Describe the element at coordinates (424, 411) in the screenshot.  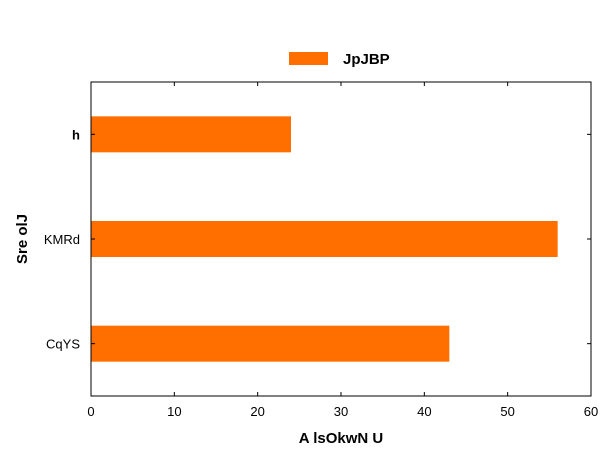
I see `x-tick-label: 40` at that location.